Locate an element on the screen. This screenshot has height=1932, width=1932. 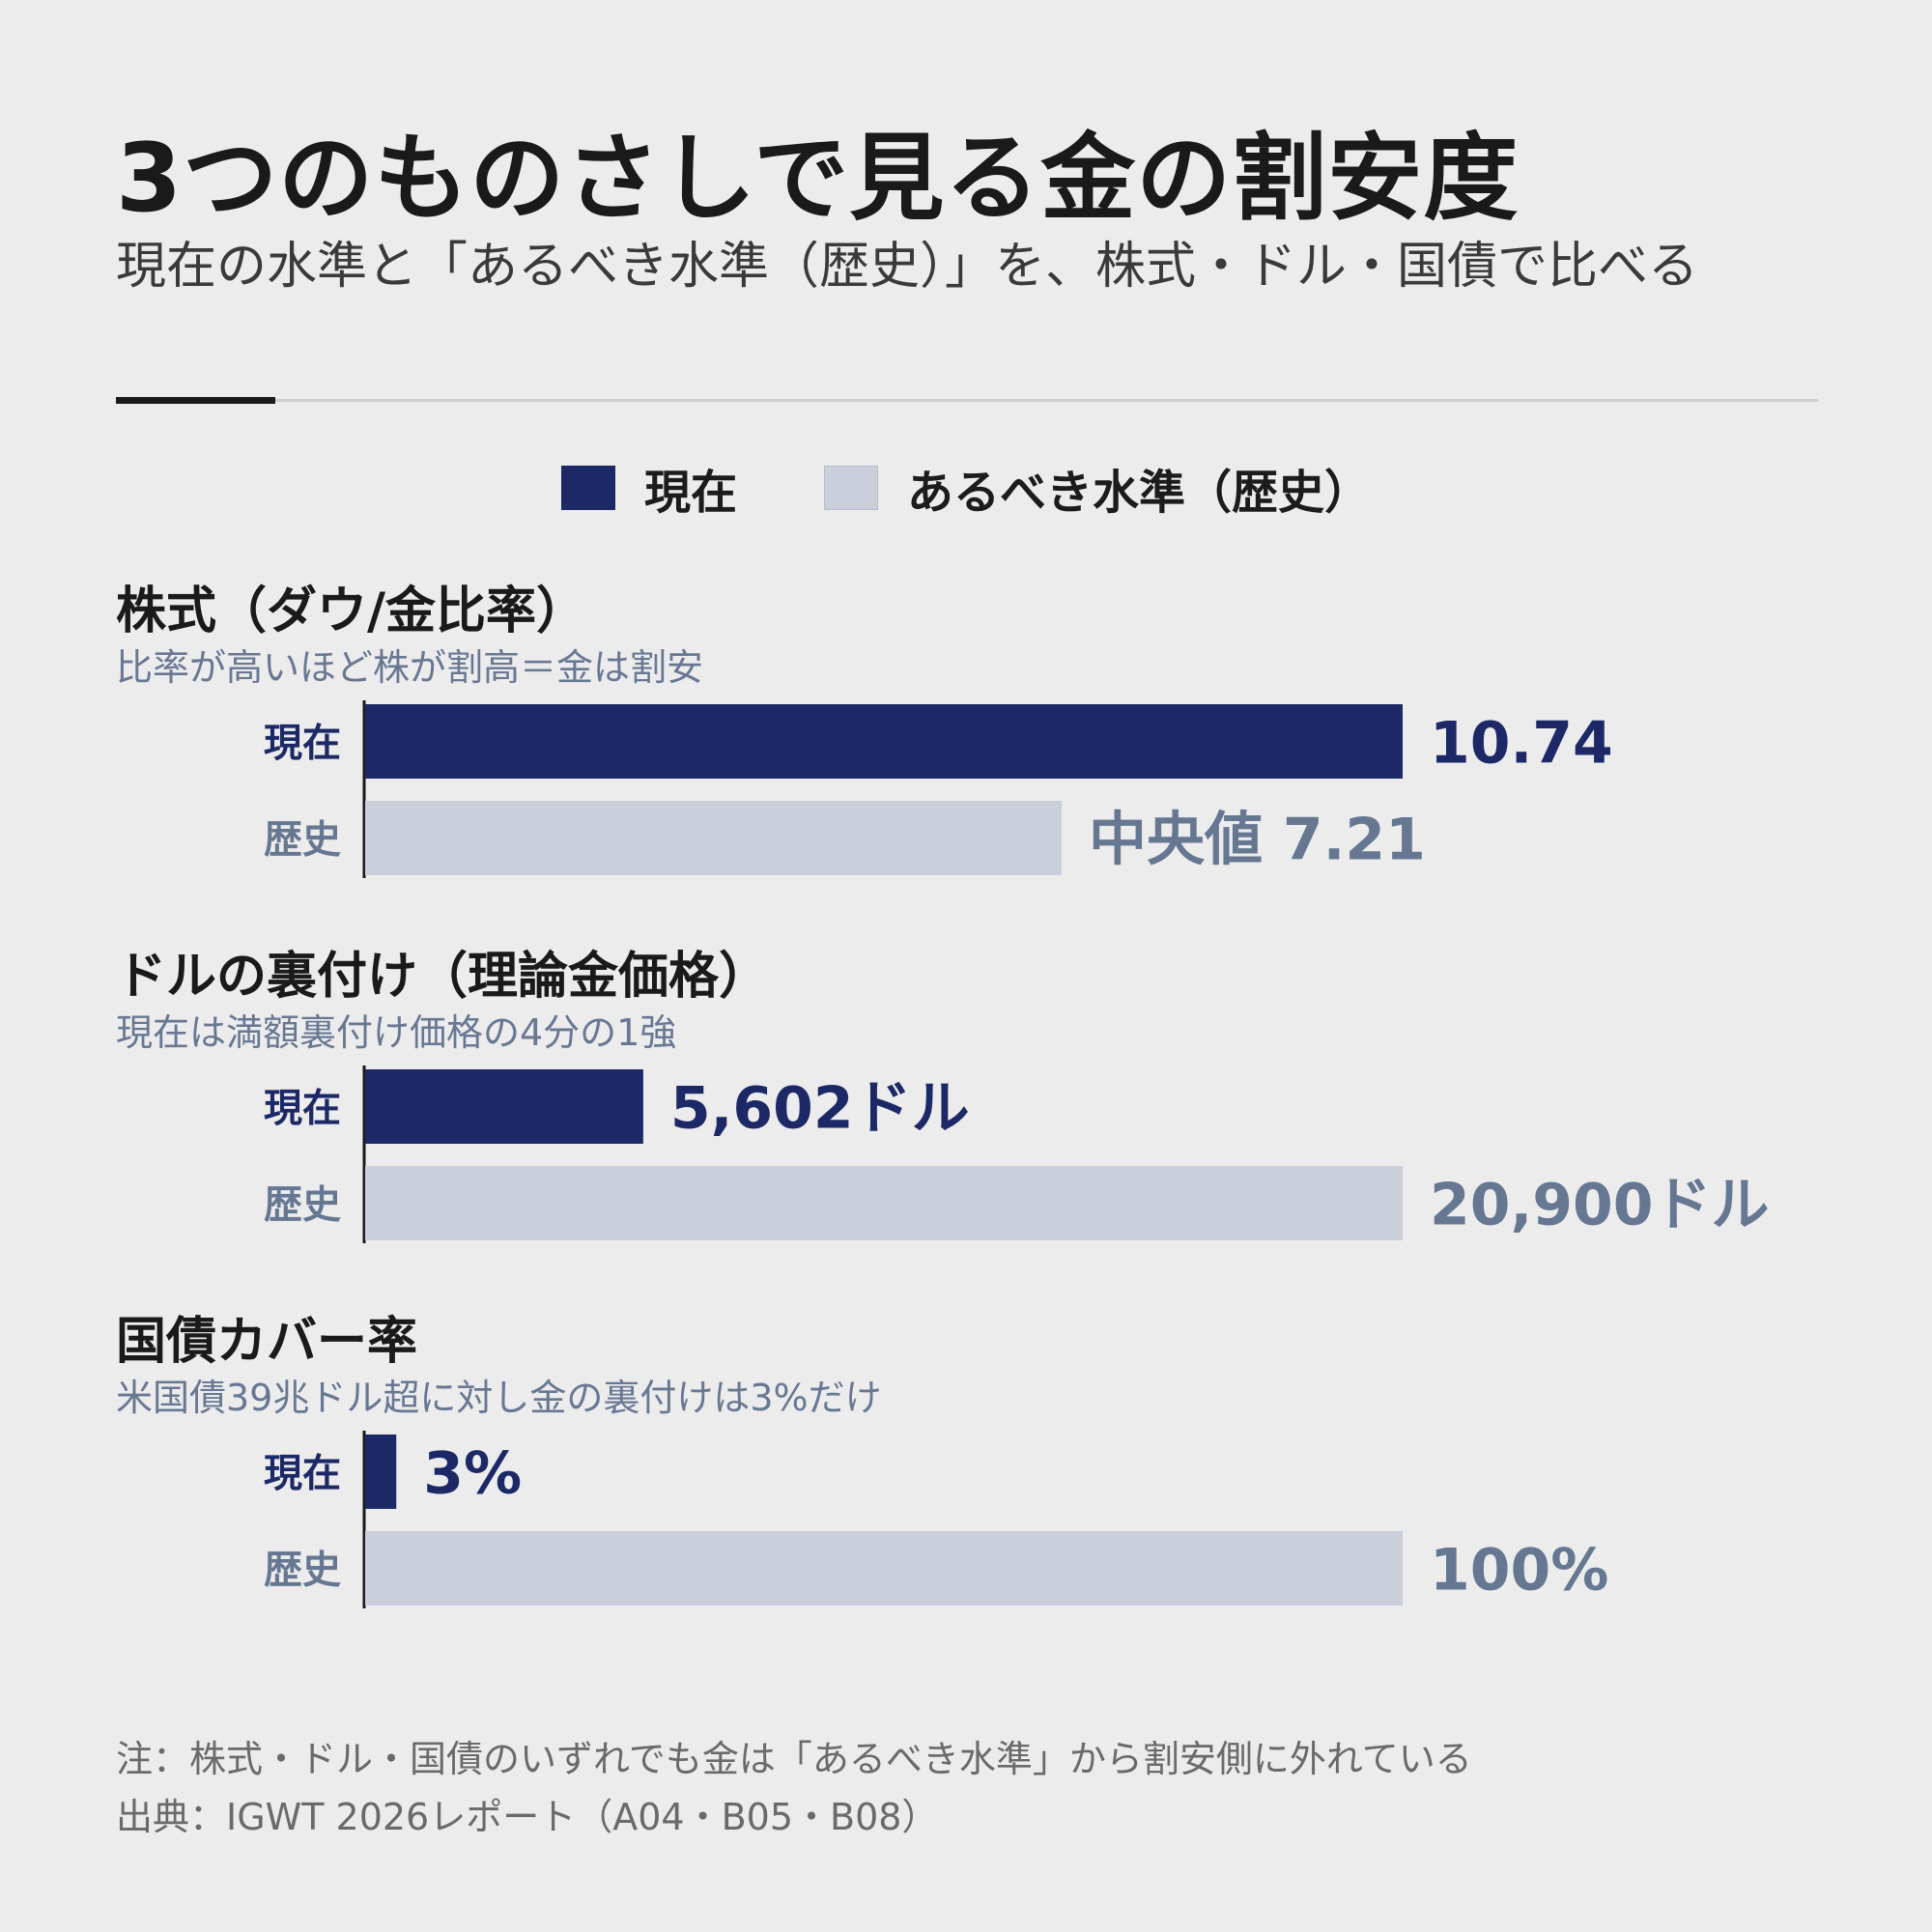
legend-item-history: あるべき水準（歴史） is located at coordinates (1097, 488).